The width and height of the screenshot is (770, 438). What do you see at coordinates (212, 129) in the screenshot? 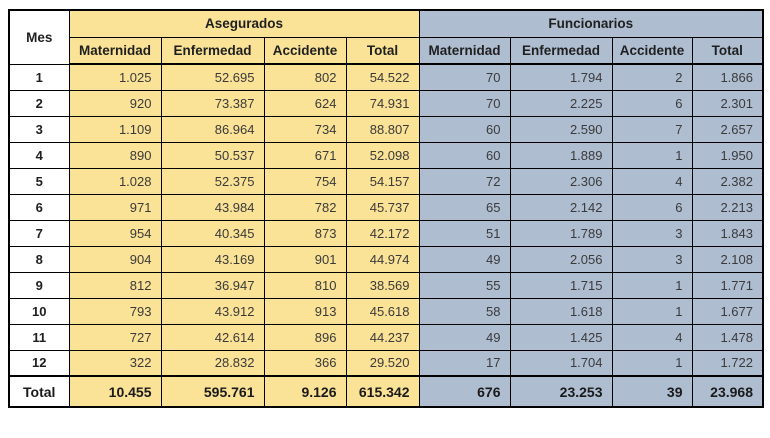
I see `asegurados-value-cell: 86.964` at bounding box center [212, 129].